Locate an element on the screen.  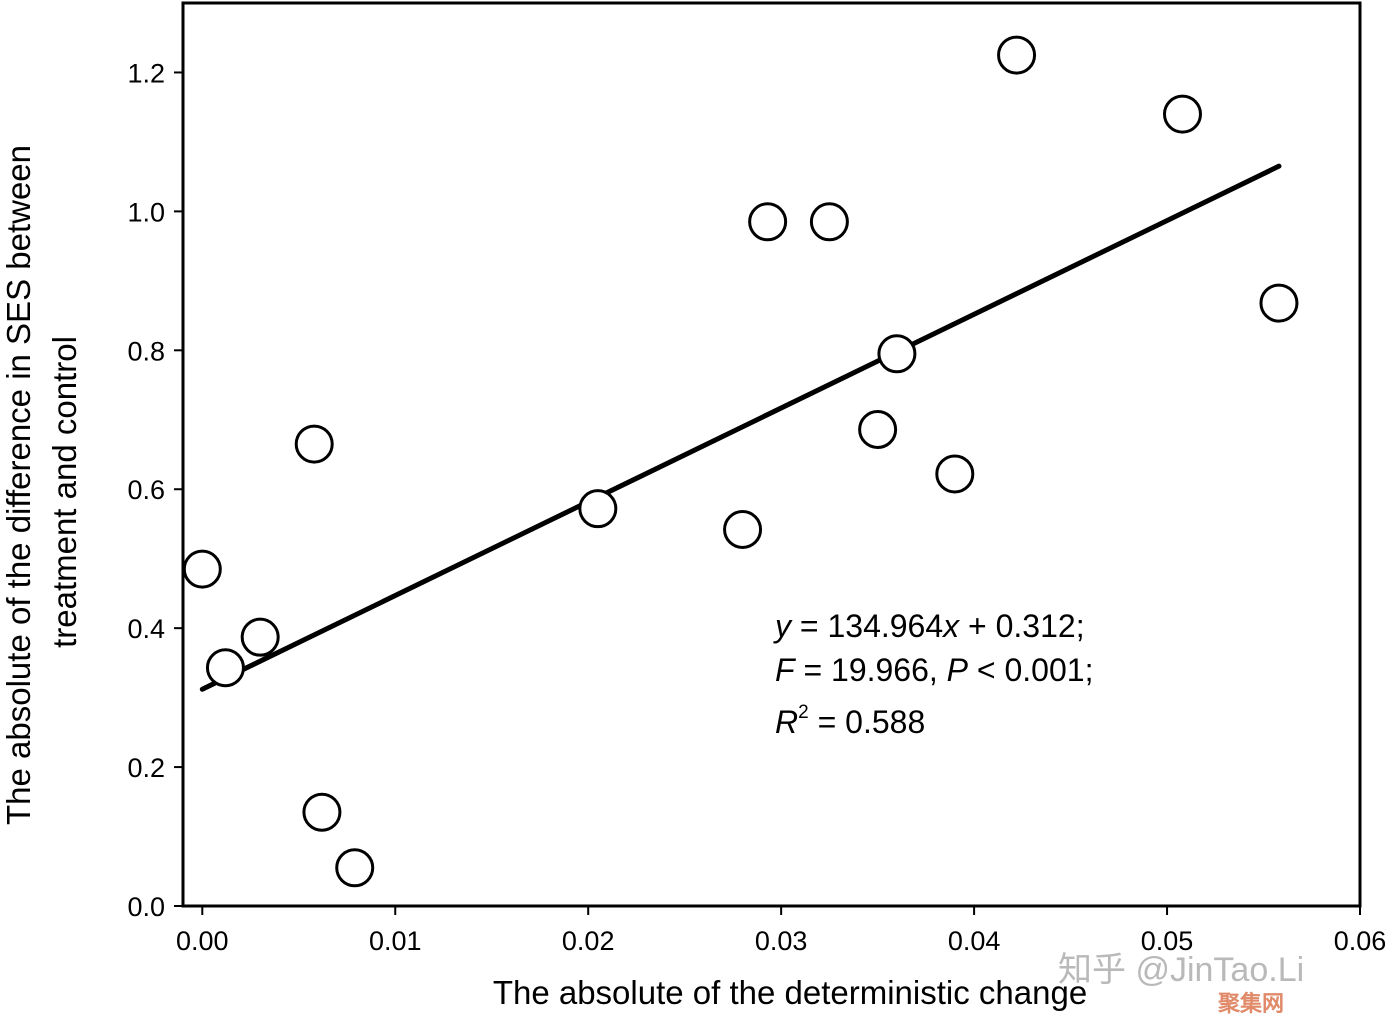
x-tick-label: 0.04 is located at coordinates (974, 941).